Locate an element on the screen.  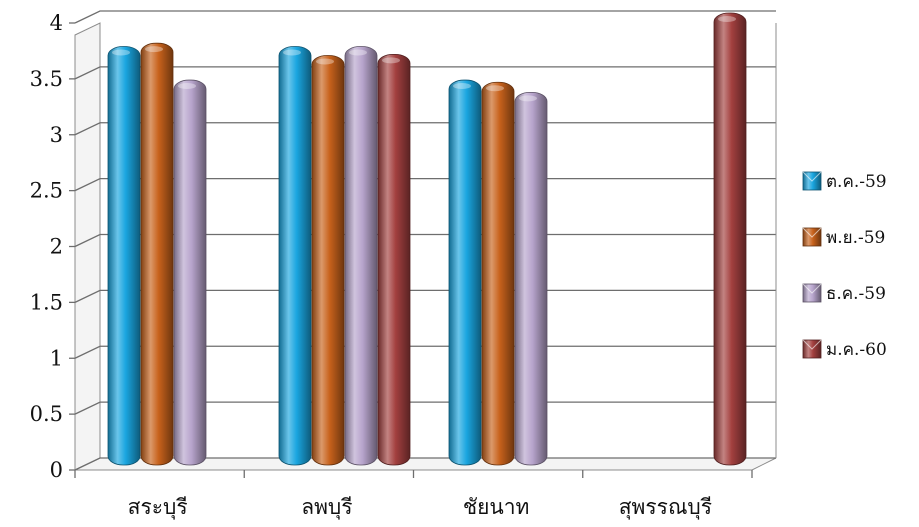
y-tick-label: 2 is located at coordinates (56, 247).